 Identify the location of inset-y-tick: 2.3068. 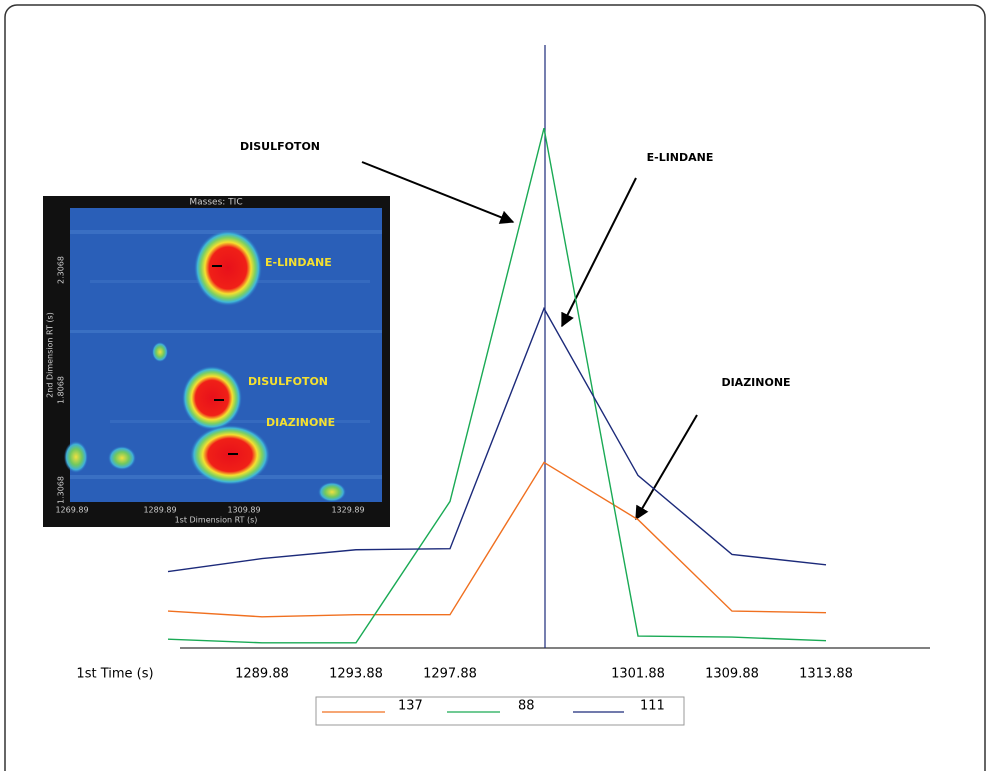
(61, 270).